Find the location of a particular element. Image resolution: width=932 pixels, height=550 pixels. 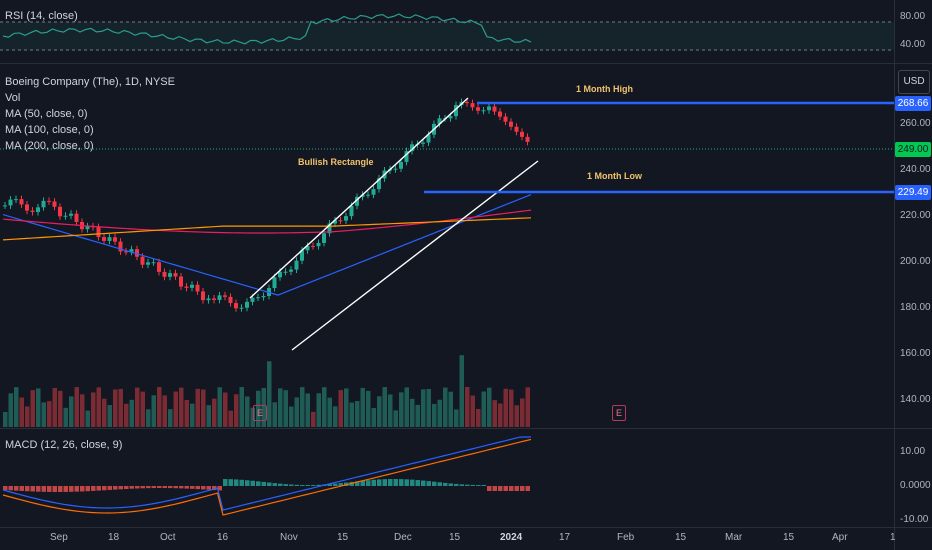

ma50-legend: MA (50, close, 0) is located at coordinates (46, 114).